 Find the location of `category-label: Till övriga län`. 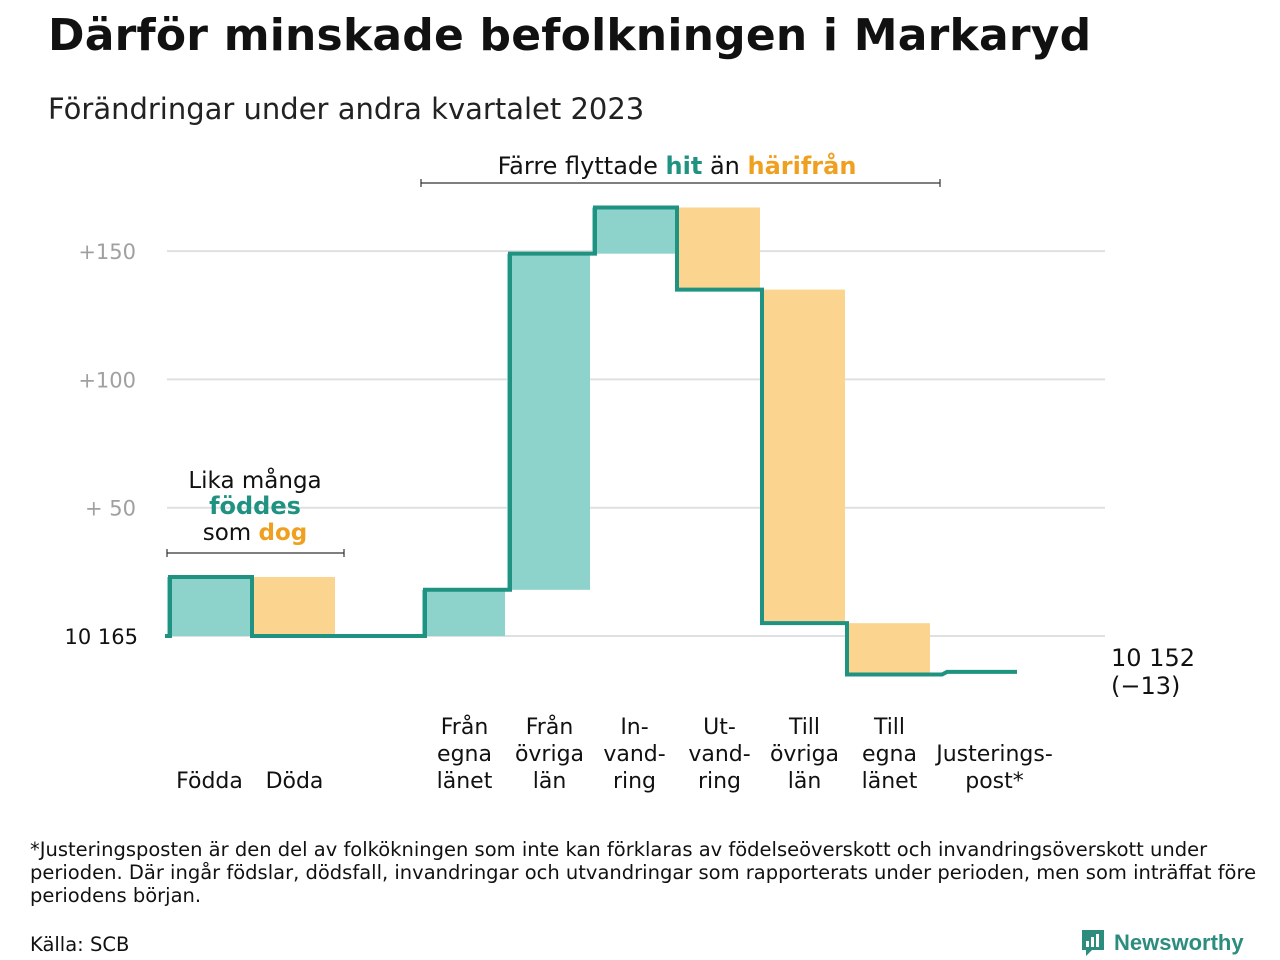

category-label: Till övriga län is located at coordinates (804, 754).